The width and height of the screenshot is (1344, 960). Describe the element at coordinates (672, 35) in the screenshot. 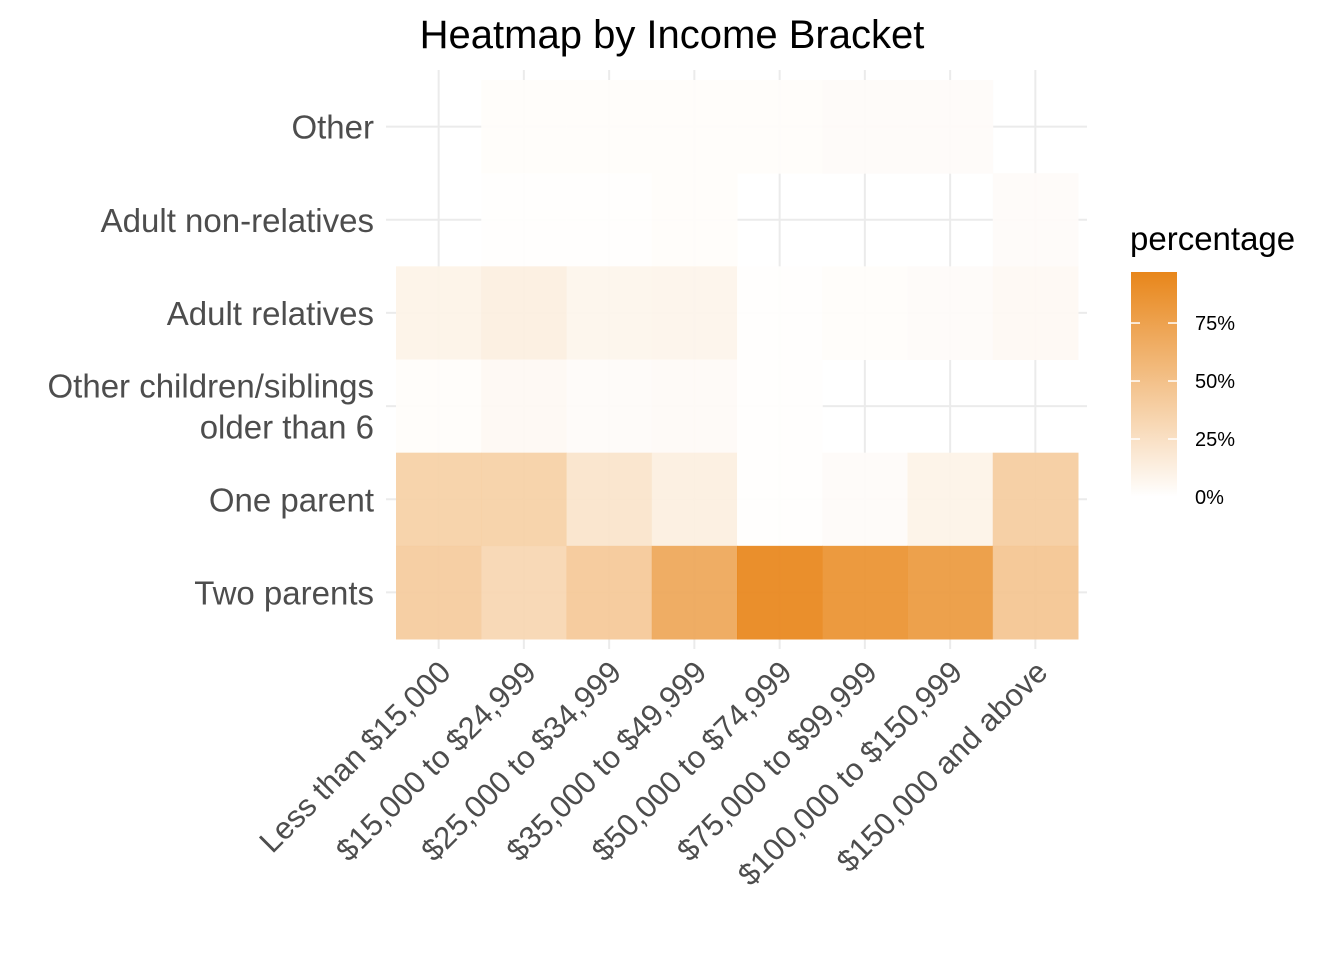

I see `chart-title: Heatmap by Income Bracket` at that location.